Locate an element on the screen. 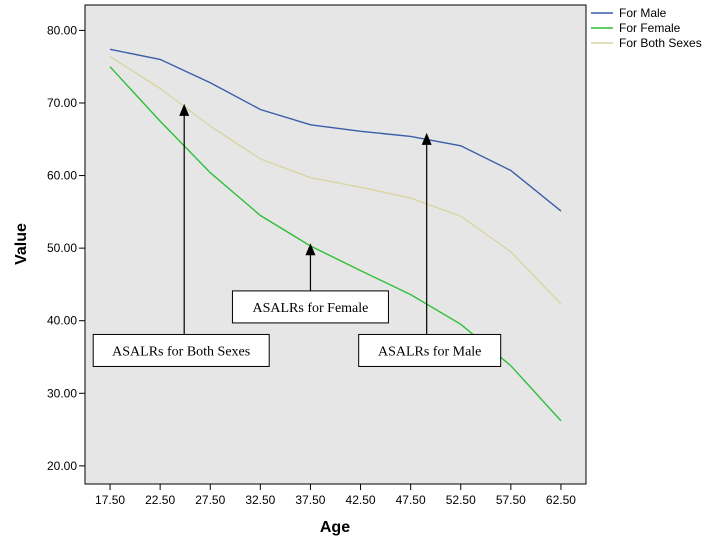  legend-label-for-female: For Female is located at coordinates (650, 28).